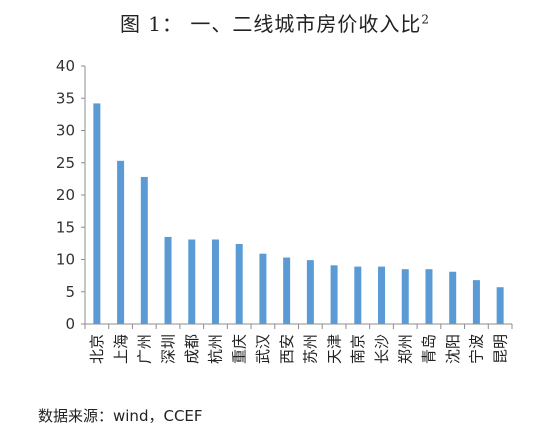 The height and width of the screenshot is (441, 550). Describe the element at coordinates (65, 98) in the screenshot. I see `y-tick-label: 35` at that location.